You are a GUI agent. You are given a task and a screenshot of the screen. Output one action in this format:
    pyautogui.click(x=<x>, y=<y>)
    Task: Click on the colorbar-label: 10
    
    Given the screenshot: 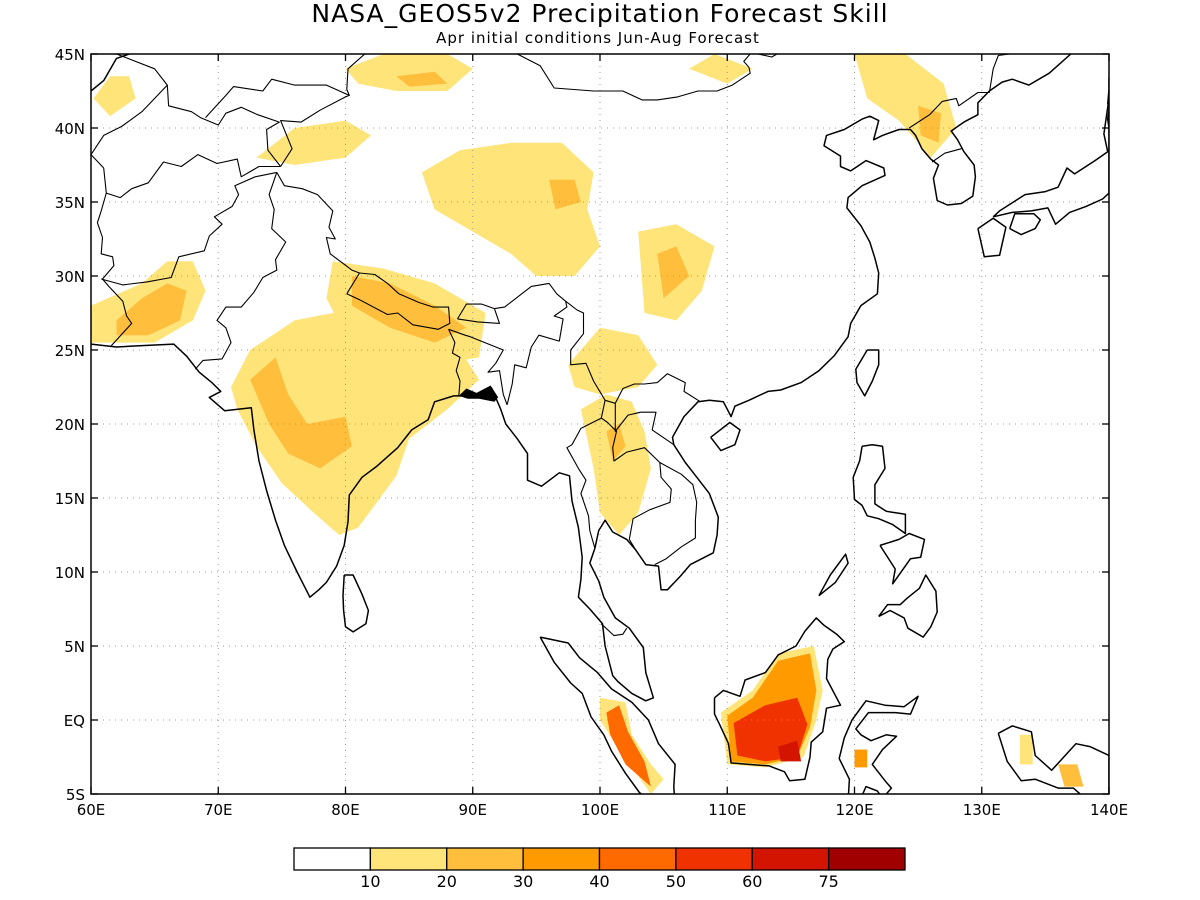 What is the action you would take?
    pyautogui.click(x=370, y=881)
    